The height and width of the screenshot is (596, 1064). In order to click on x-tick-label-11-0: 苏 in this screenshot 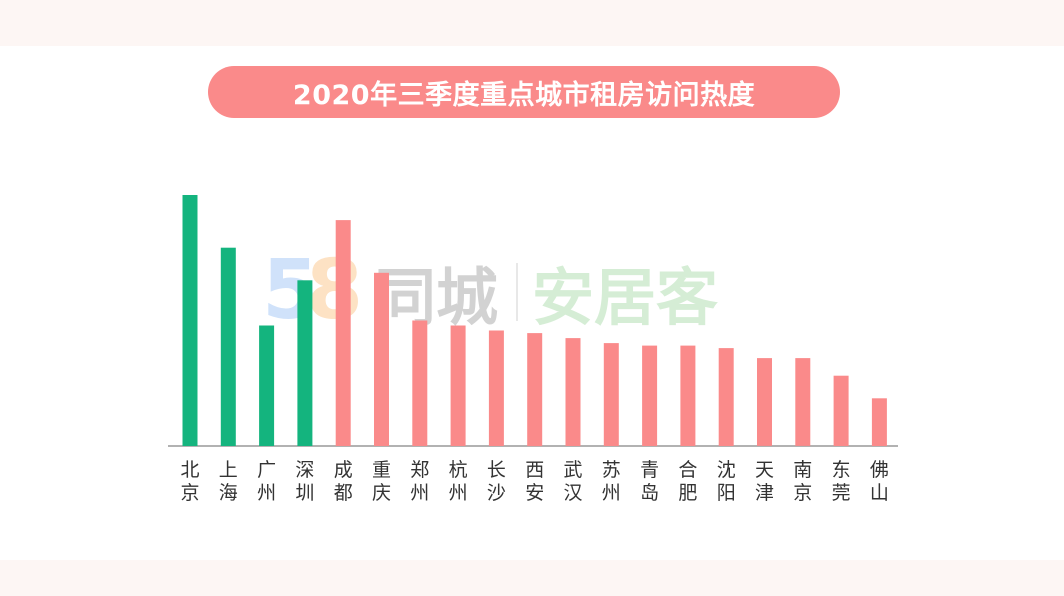, I will do `click(611, 470)`.